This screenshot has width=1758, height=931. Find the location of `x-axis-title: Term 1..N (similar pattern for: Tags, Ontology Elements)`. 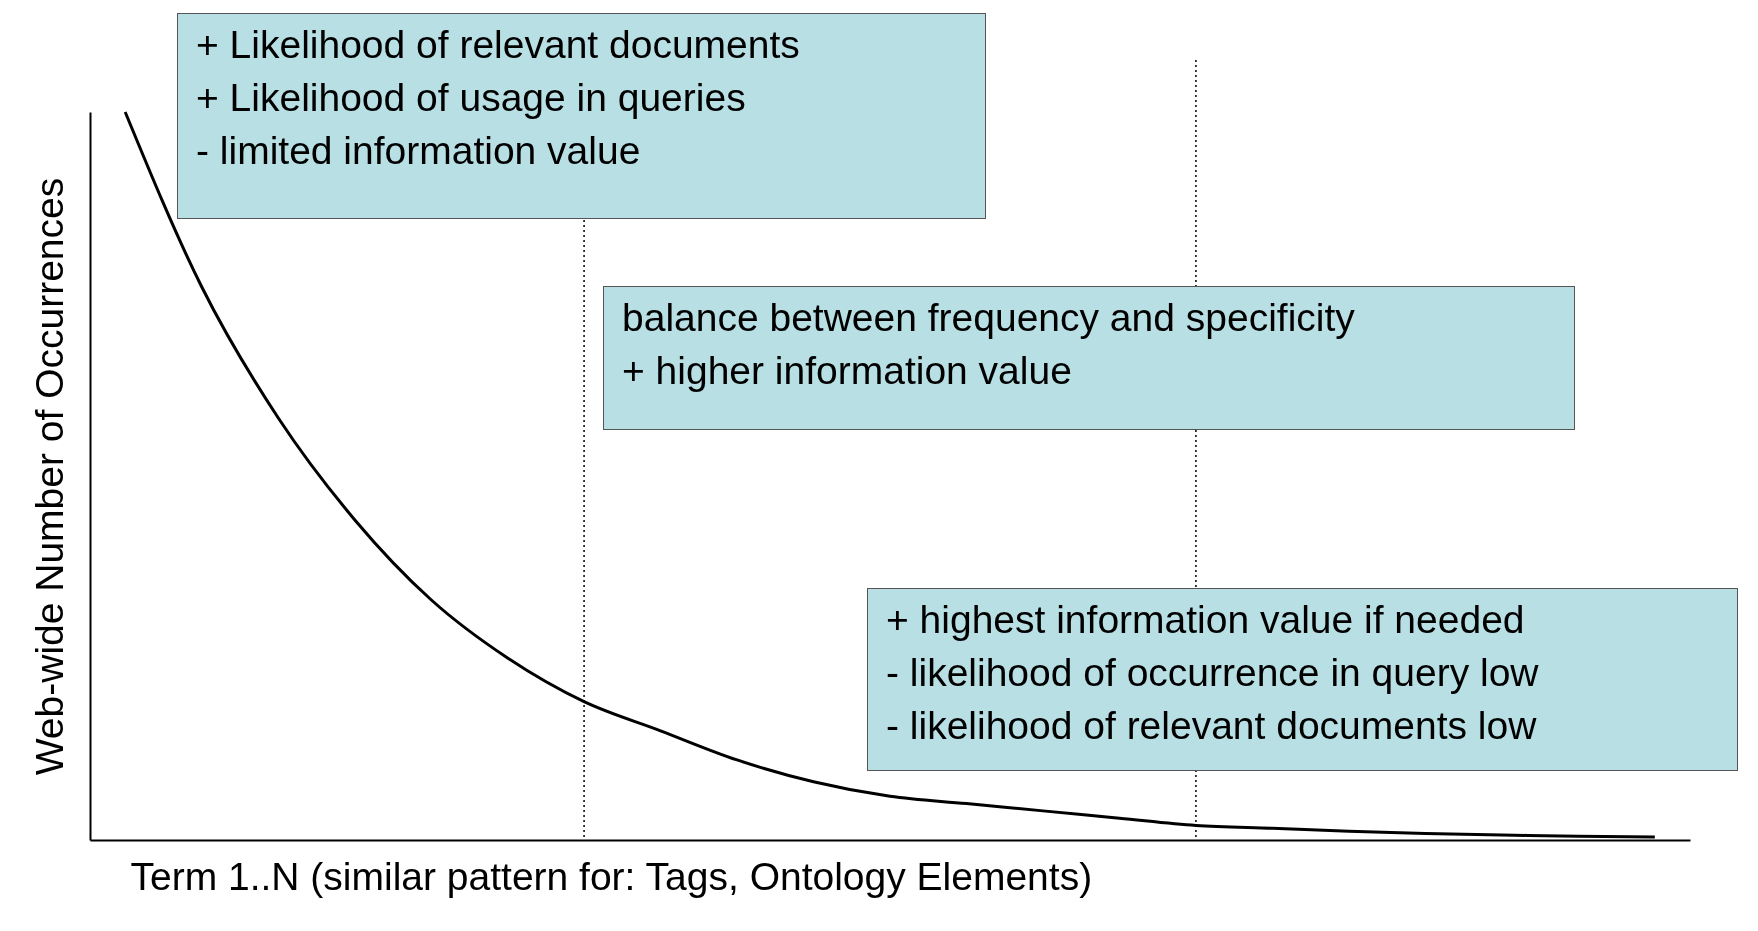

x-axis-title: Term 1..N (similar pattern for: Tags, Ontology Elements) is located at coordinates (611, 876).